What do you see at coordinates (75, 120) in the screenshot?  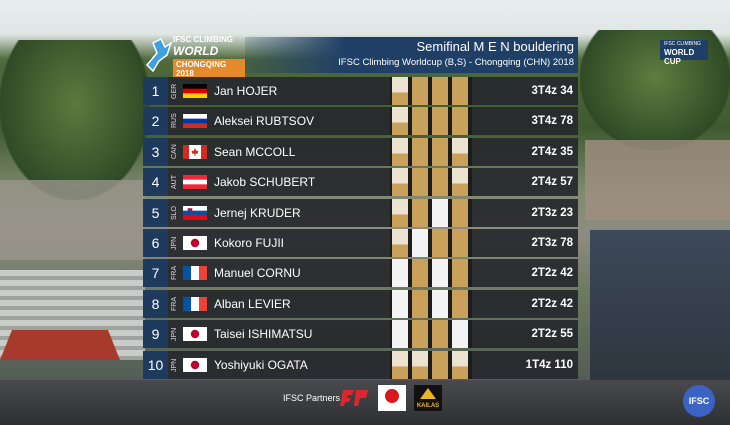 I see `trees` at bounding box center [75, 120].